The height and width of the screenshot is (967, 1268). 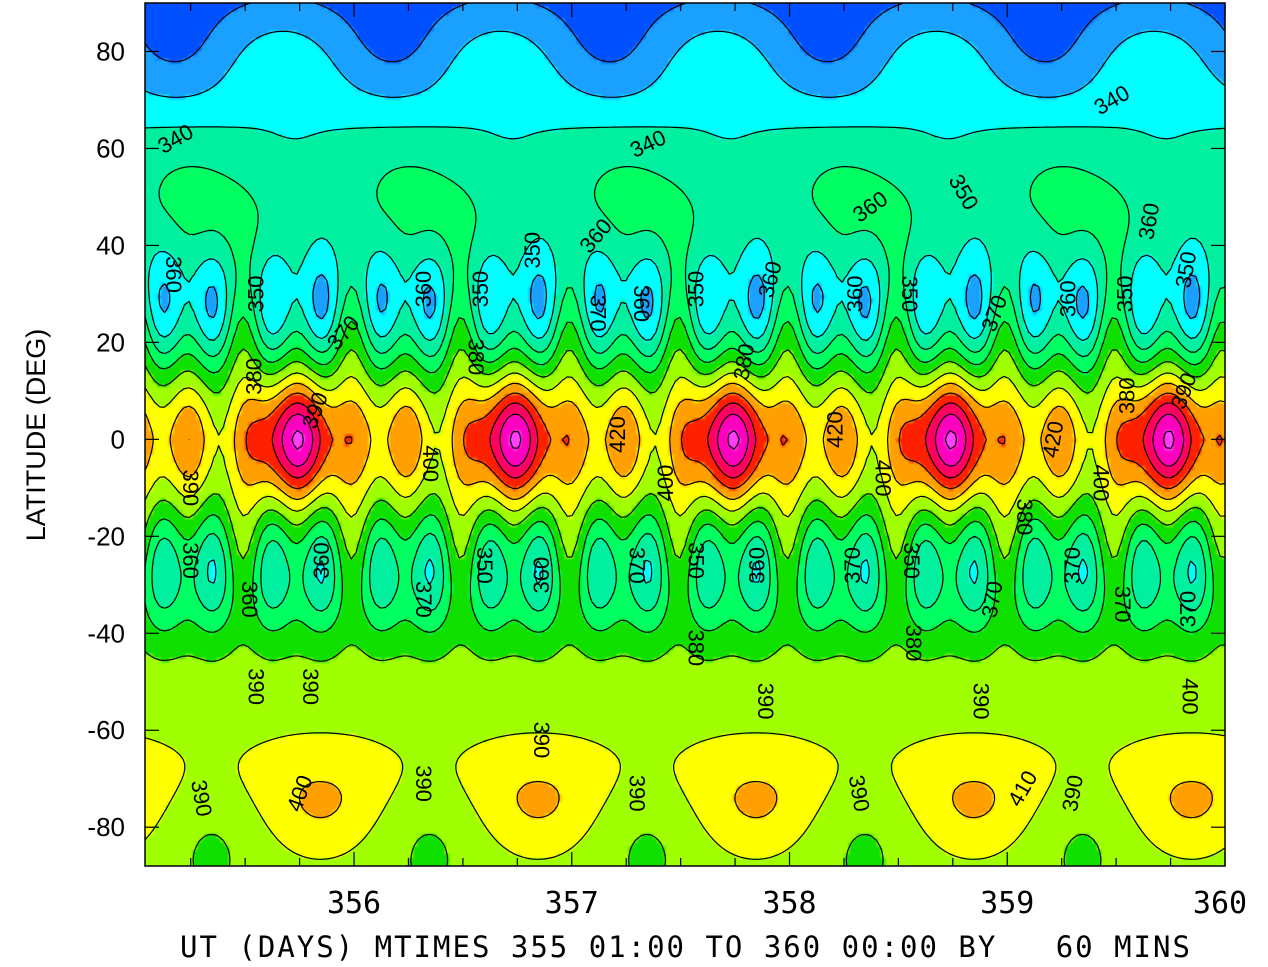 What do you see at coordinates (1007, 903) in the screenshot?
I see `x-tick-label: 359` at bounding box center [1007, 903].